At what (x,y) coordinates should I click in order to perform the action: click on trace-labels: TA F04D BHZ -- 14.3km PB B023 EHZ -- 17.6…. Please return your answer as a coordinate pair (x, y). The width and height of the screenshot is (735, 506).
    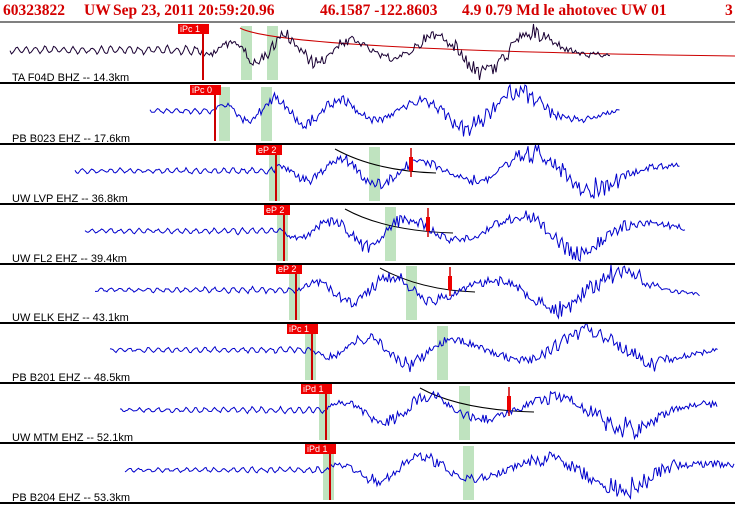
    Looking at the image, I should click on (72, 288).